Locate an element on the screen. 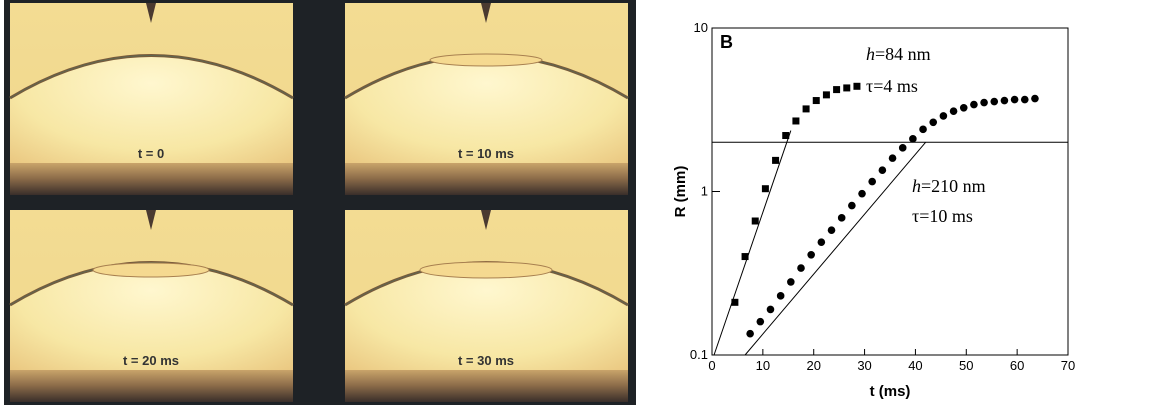  annotation: h=210 nm is located at coordinates (949, 186).